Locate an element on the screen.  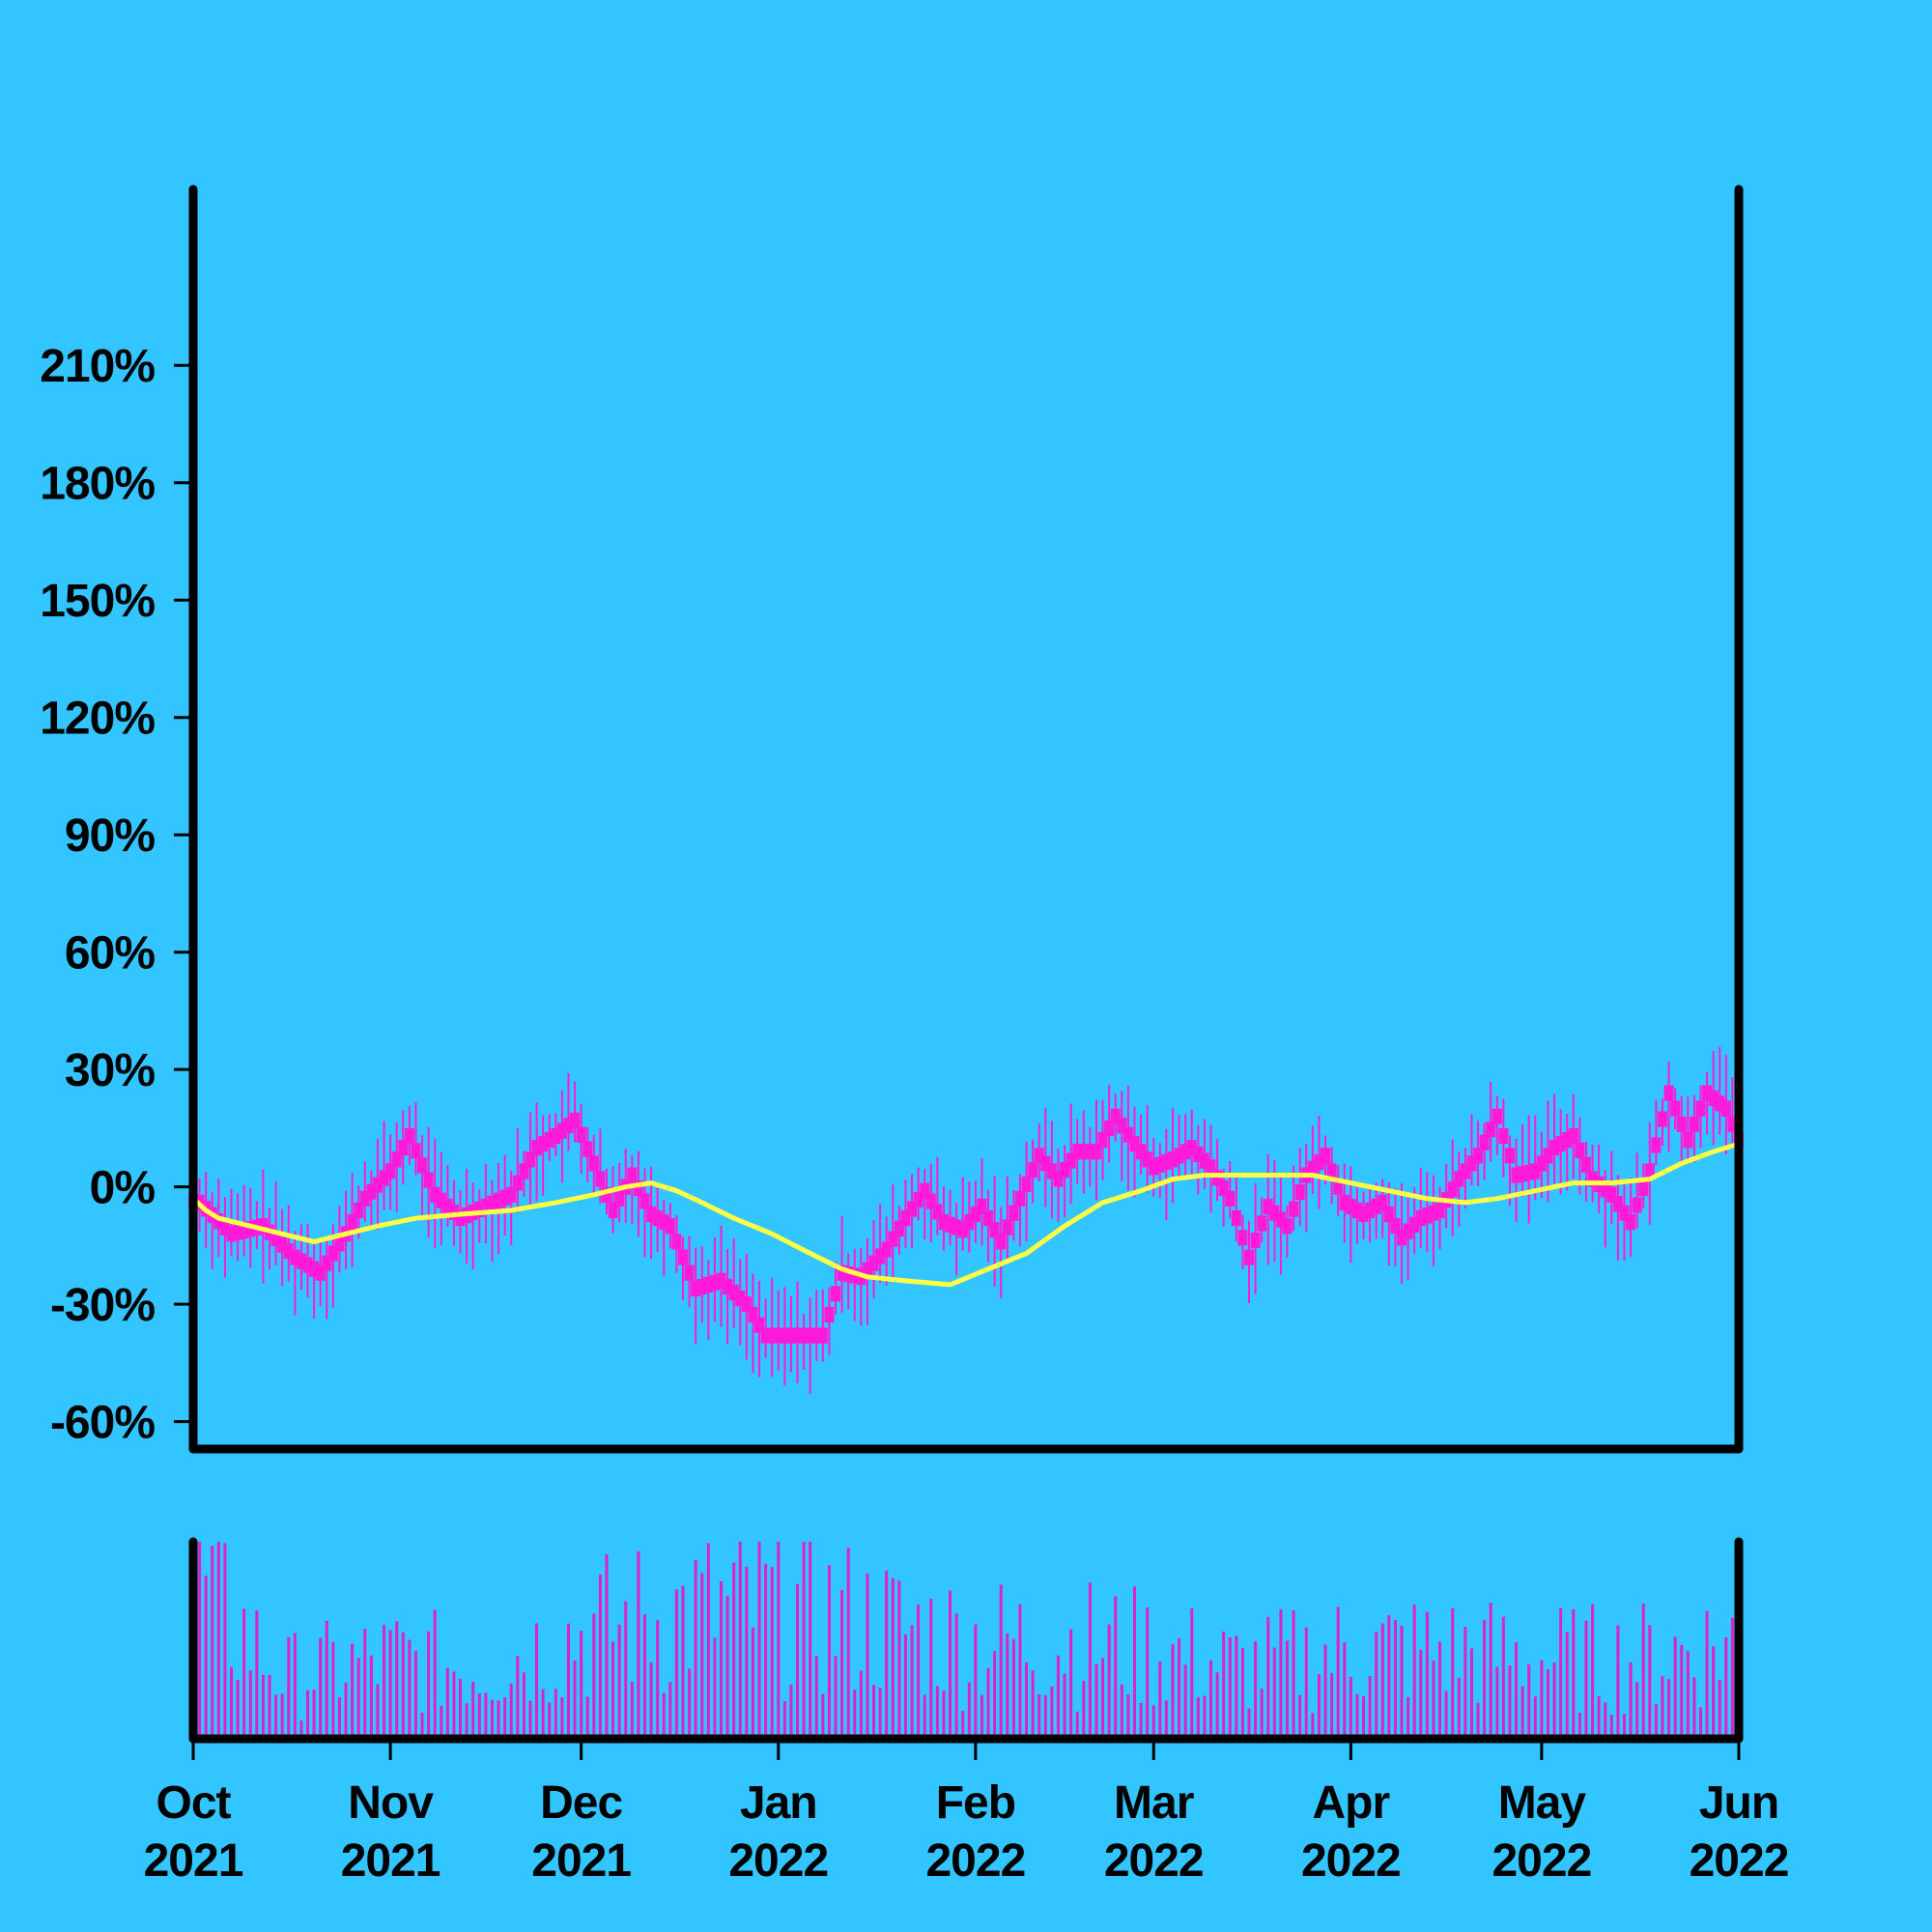
y-tick-label: 210% is located at coordinates (97, 366).